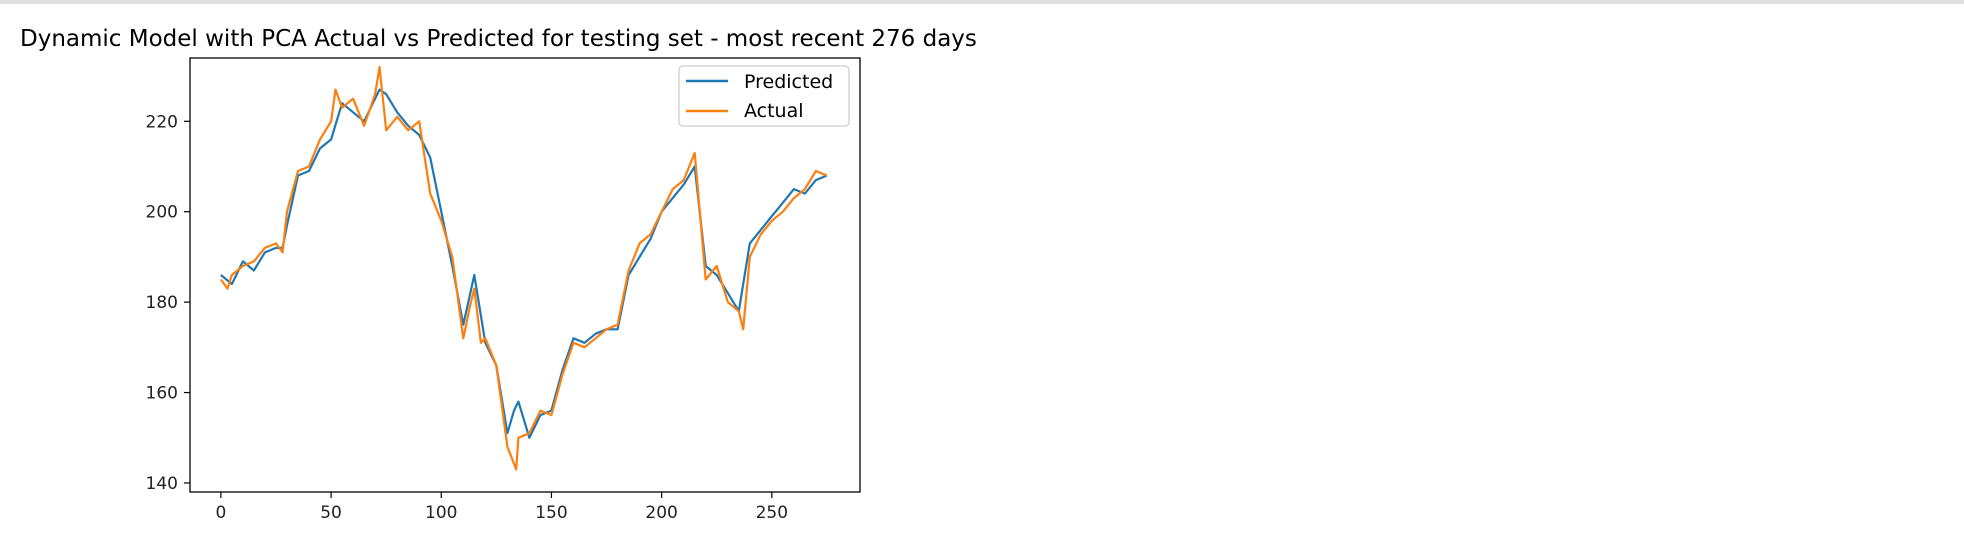  Describe the element at coordinates (220, 513) in the screenshot. I see `x-tick-label: 0` at that location.